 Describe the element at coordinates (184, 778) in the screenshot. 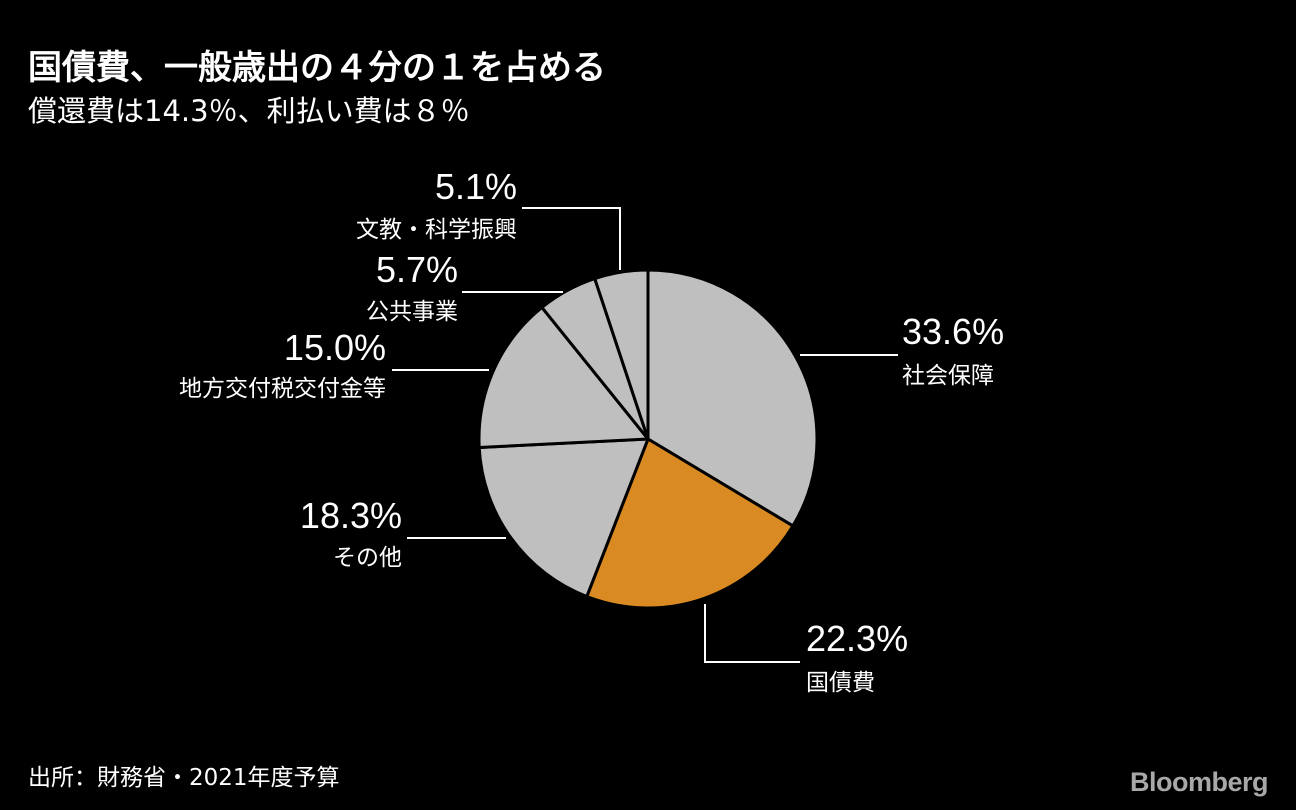

I see `source-note: 出所：財務省・2021年度予算` at that location.